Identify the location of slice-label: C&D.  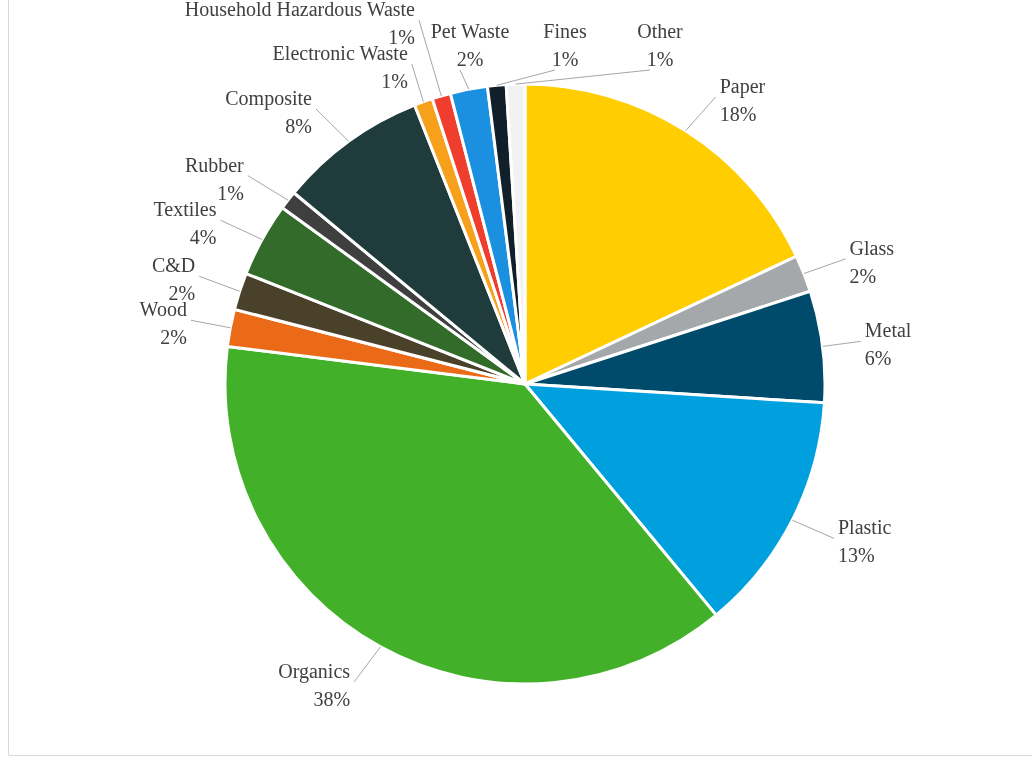
(173, 265).